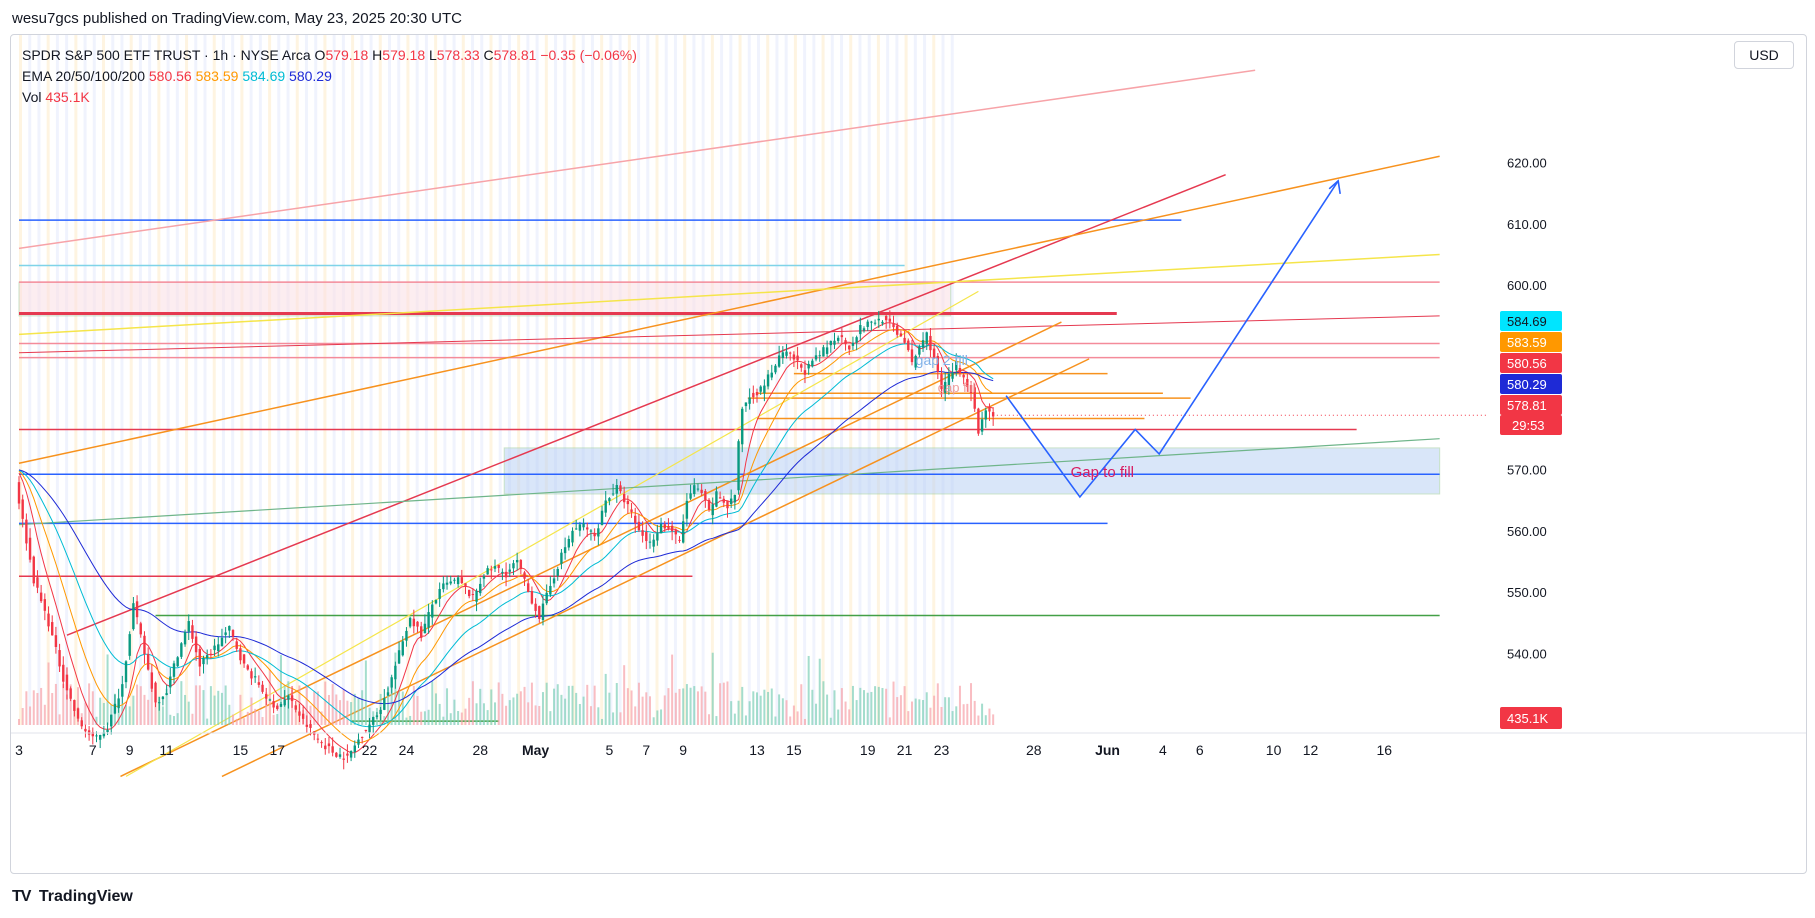 This screenshot has width=1815, height=918. I want to click on price-badge-label: 583.59, so click(1527, 342).